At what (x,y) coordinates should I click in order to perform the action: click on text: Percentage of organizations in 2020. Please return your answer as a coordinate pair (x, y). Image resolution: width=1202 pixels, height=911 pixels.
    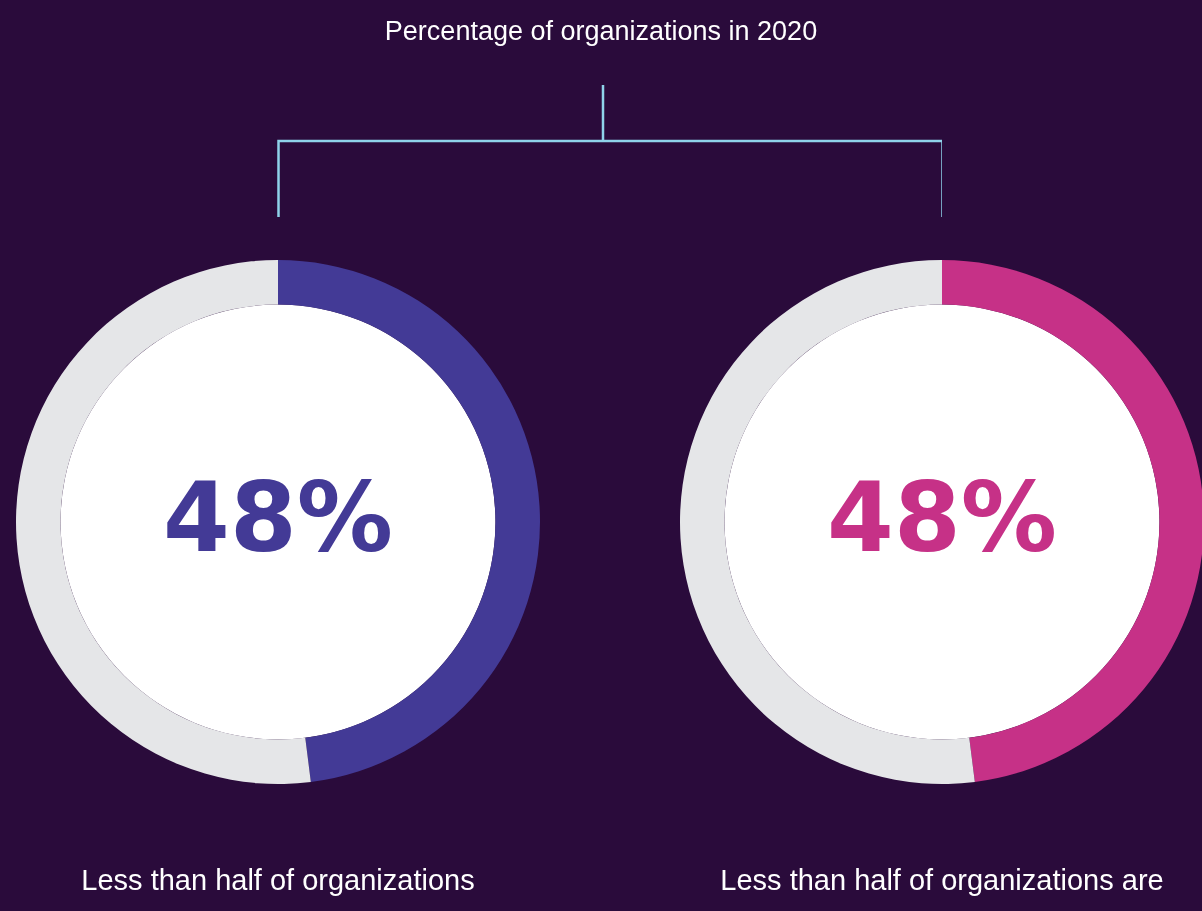
    Looking at the image, I should click on (601, 31).